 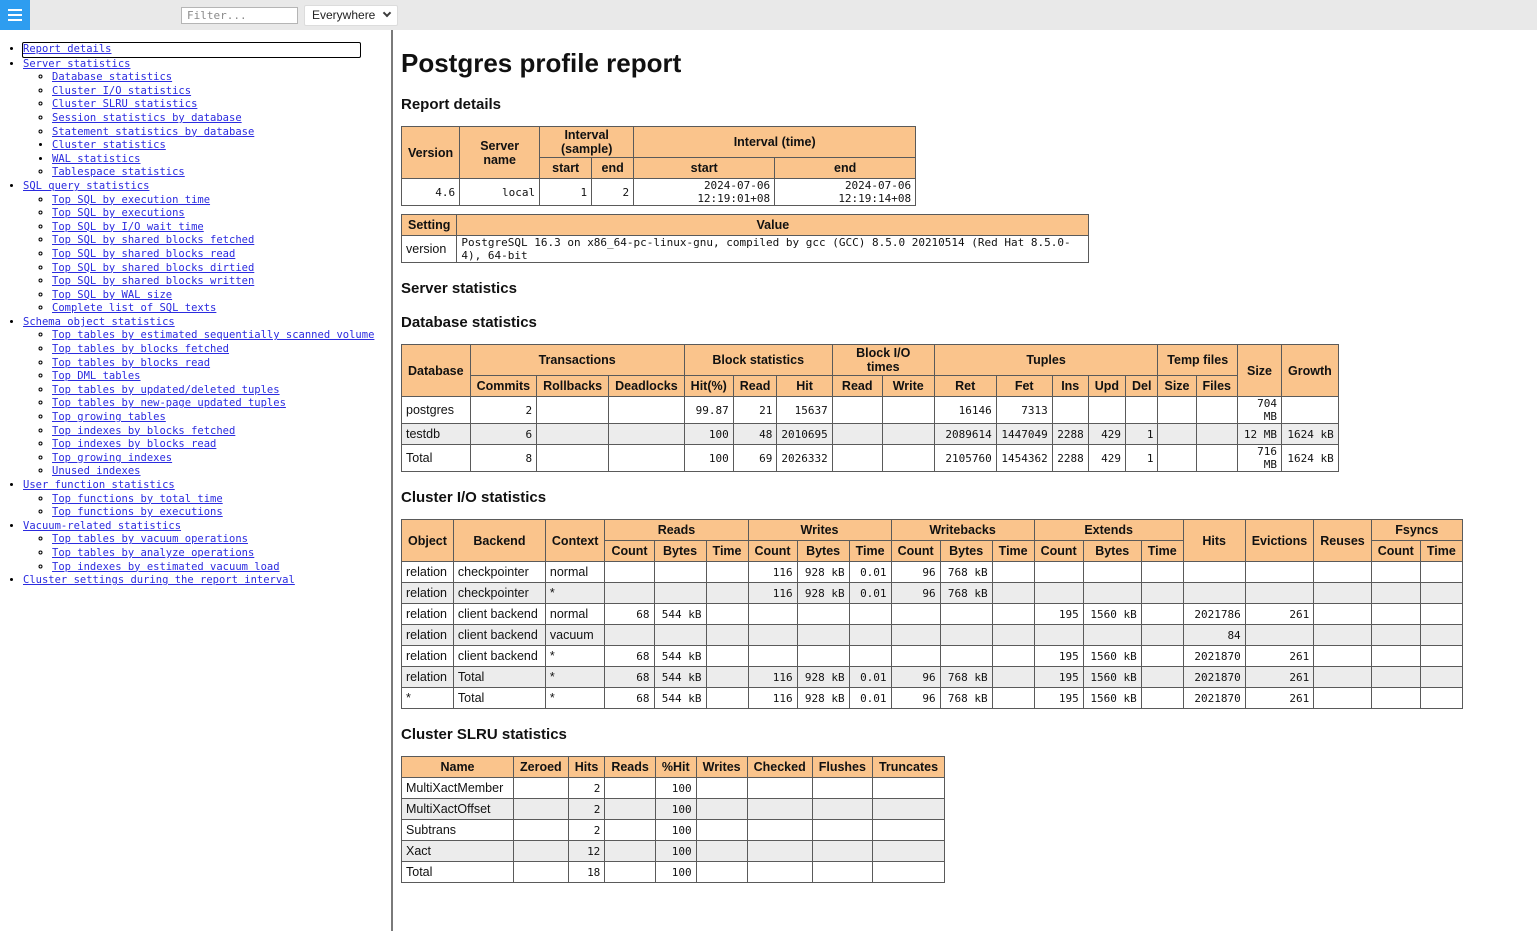 What do you see at coordinates (131, 362) in the screenshot?
I see `sidebar-link: Top tables by blocks read` at bounding box center [131, 362].